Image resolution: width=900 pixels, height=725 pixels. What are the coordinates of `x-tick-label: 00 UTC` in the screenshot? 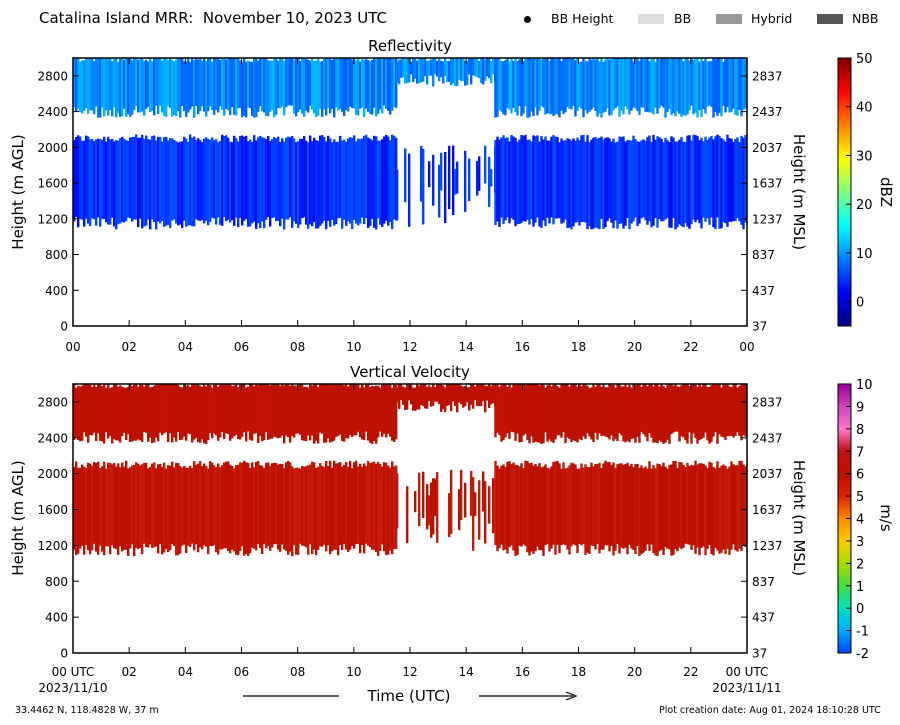 It's located at (747, 672).